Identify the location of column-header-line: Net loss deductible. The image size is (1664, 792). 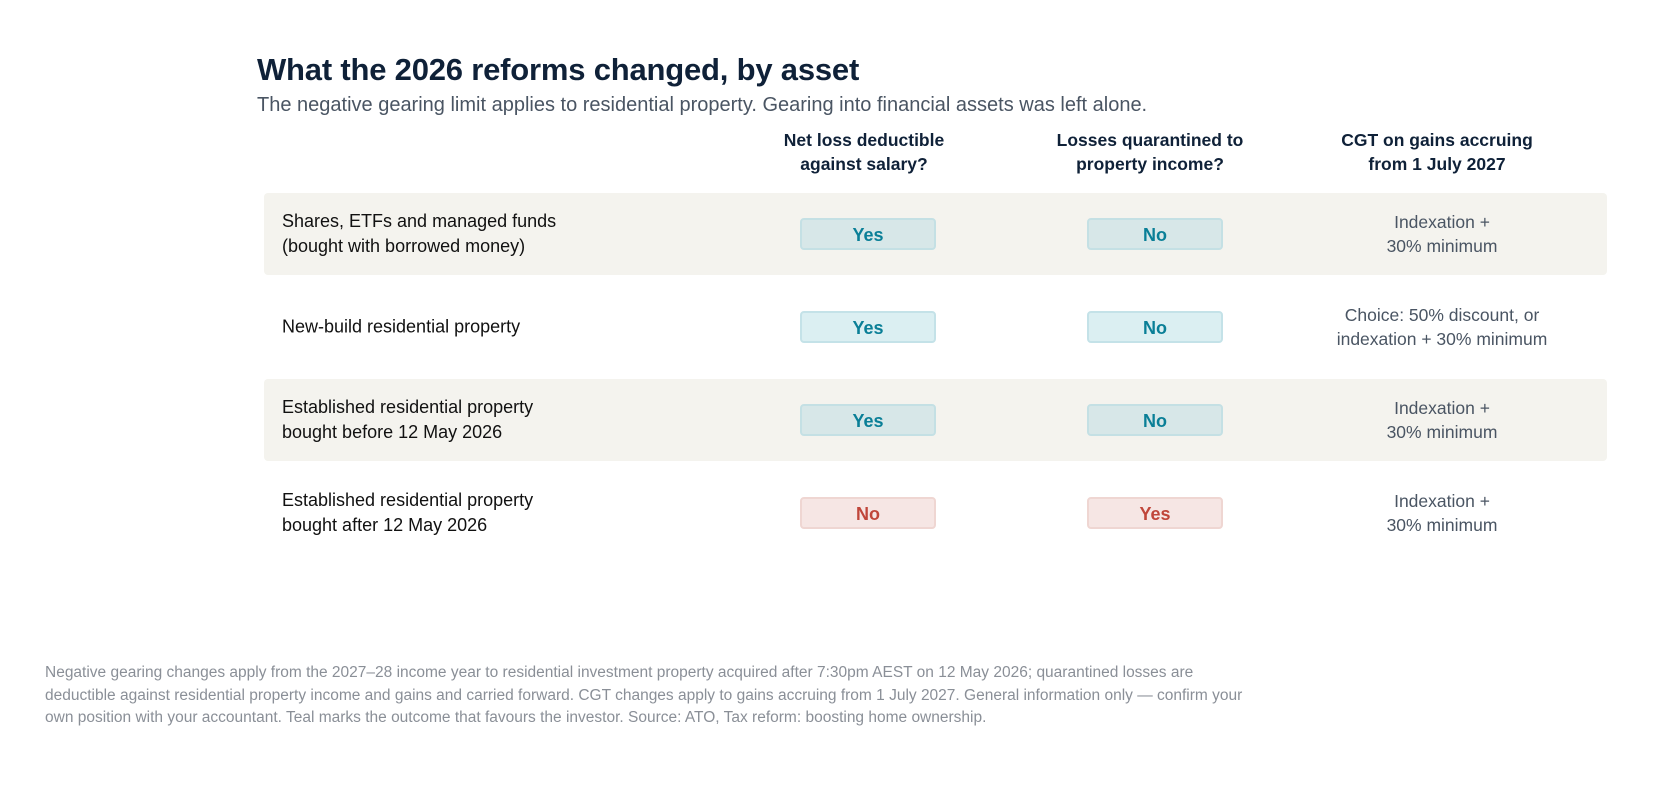
(864, 140).